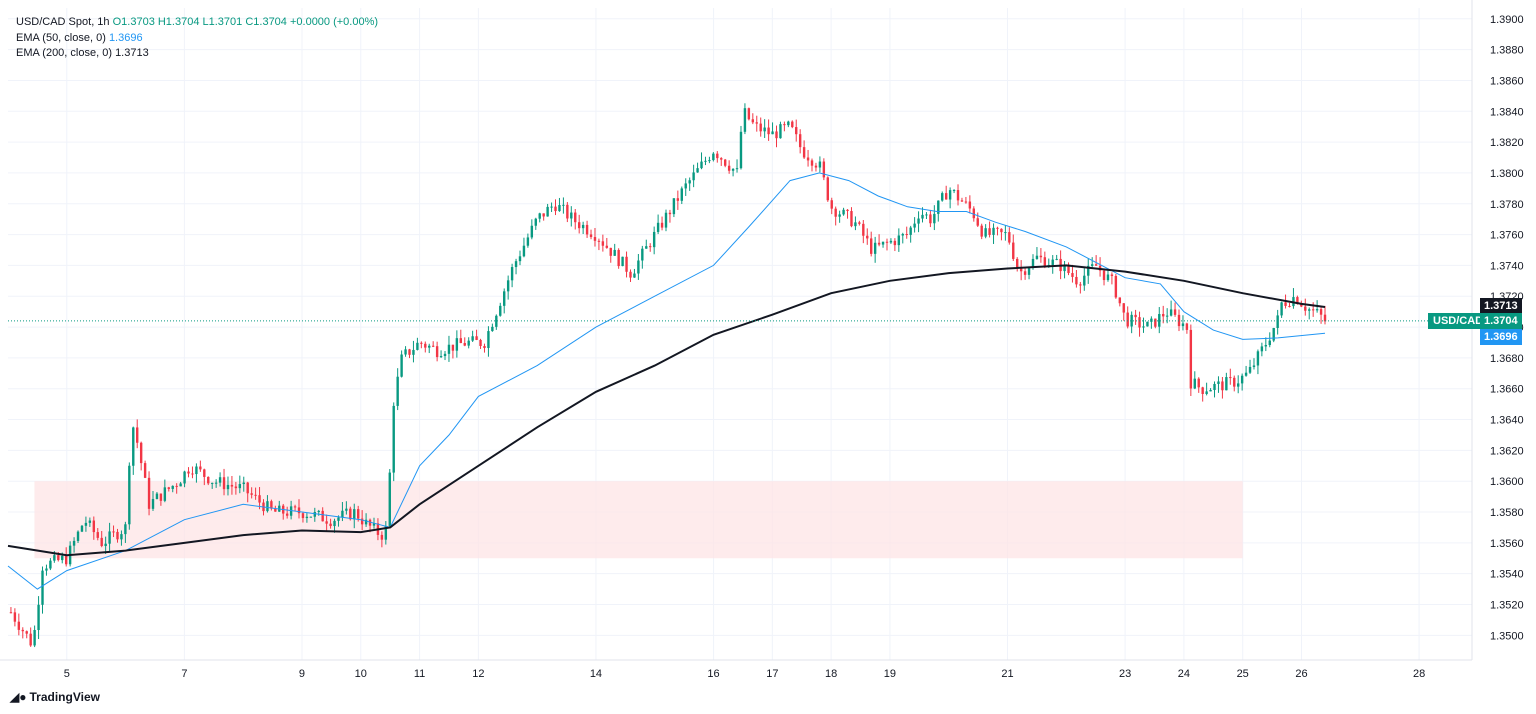  I want to click on y-tick-label: 1.3780, so click(1507, 205).